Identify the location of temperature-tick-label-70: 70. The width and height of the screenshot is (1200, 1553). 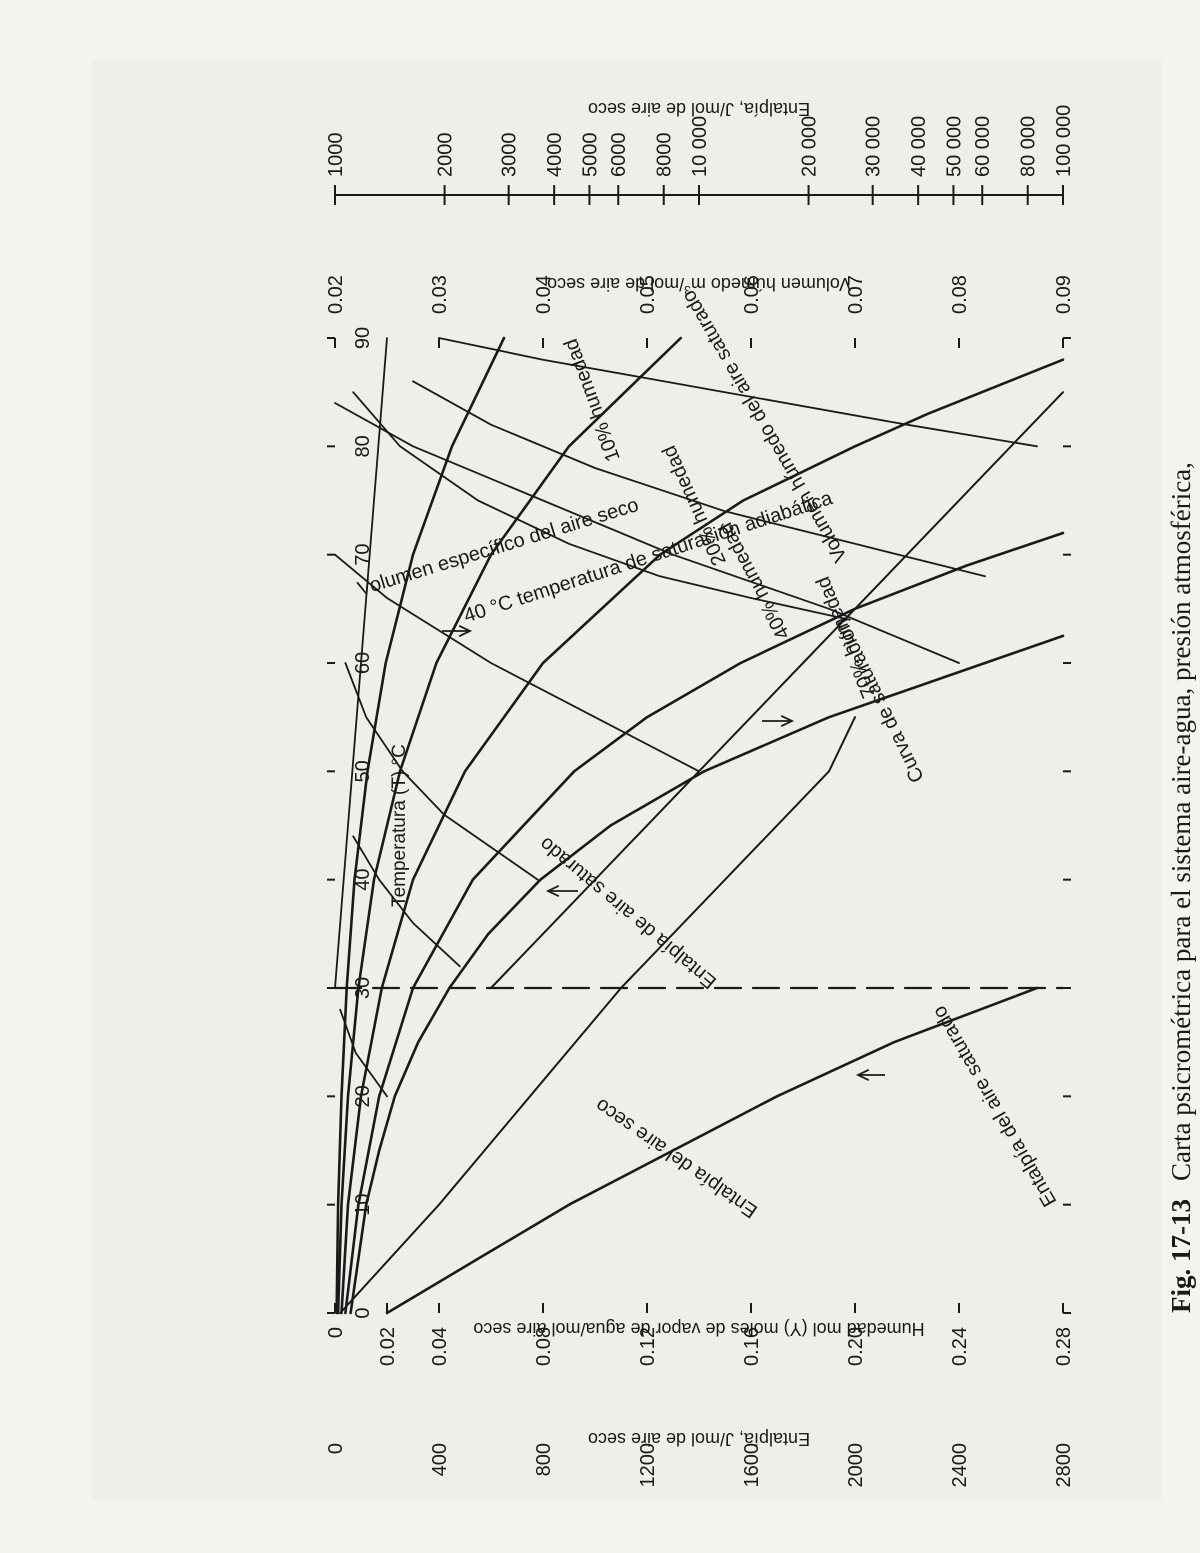
(363, 555).